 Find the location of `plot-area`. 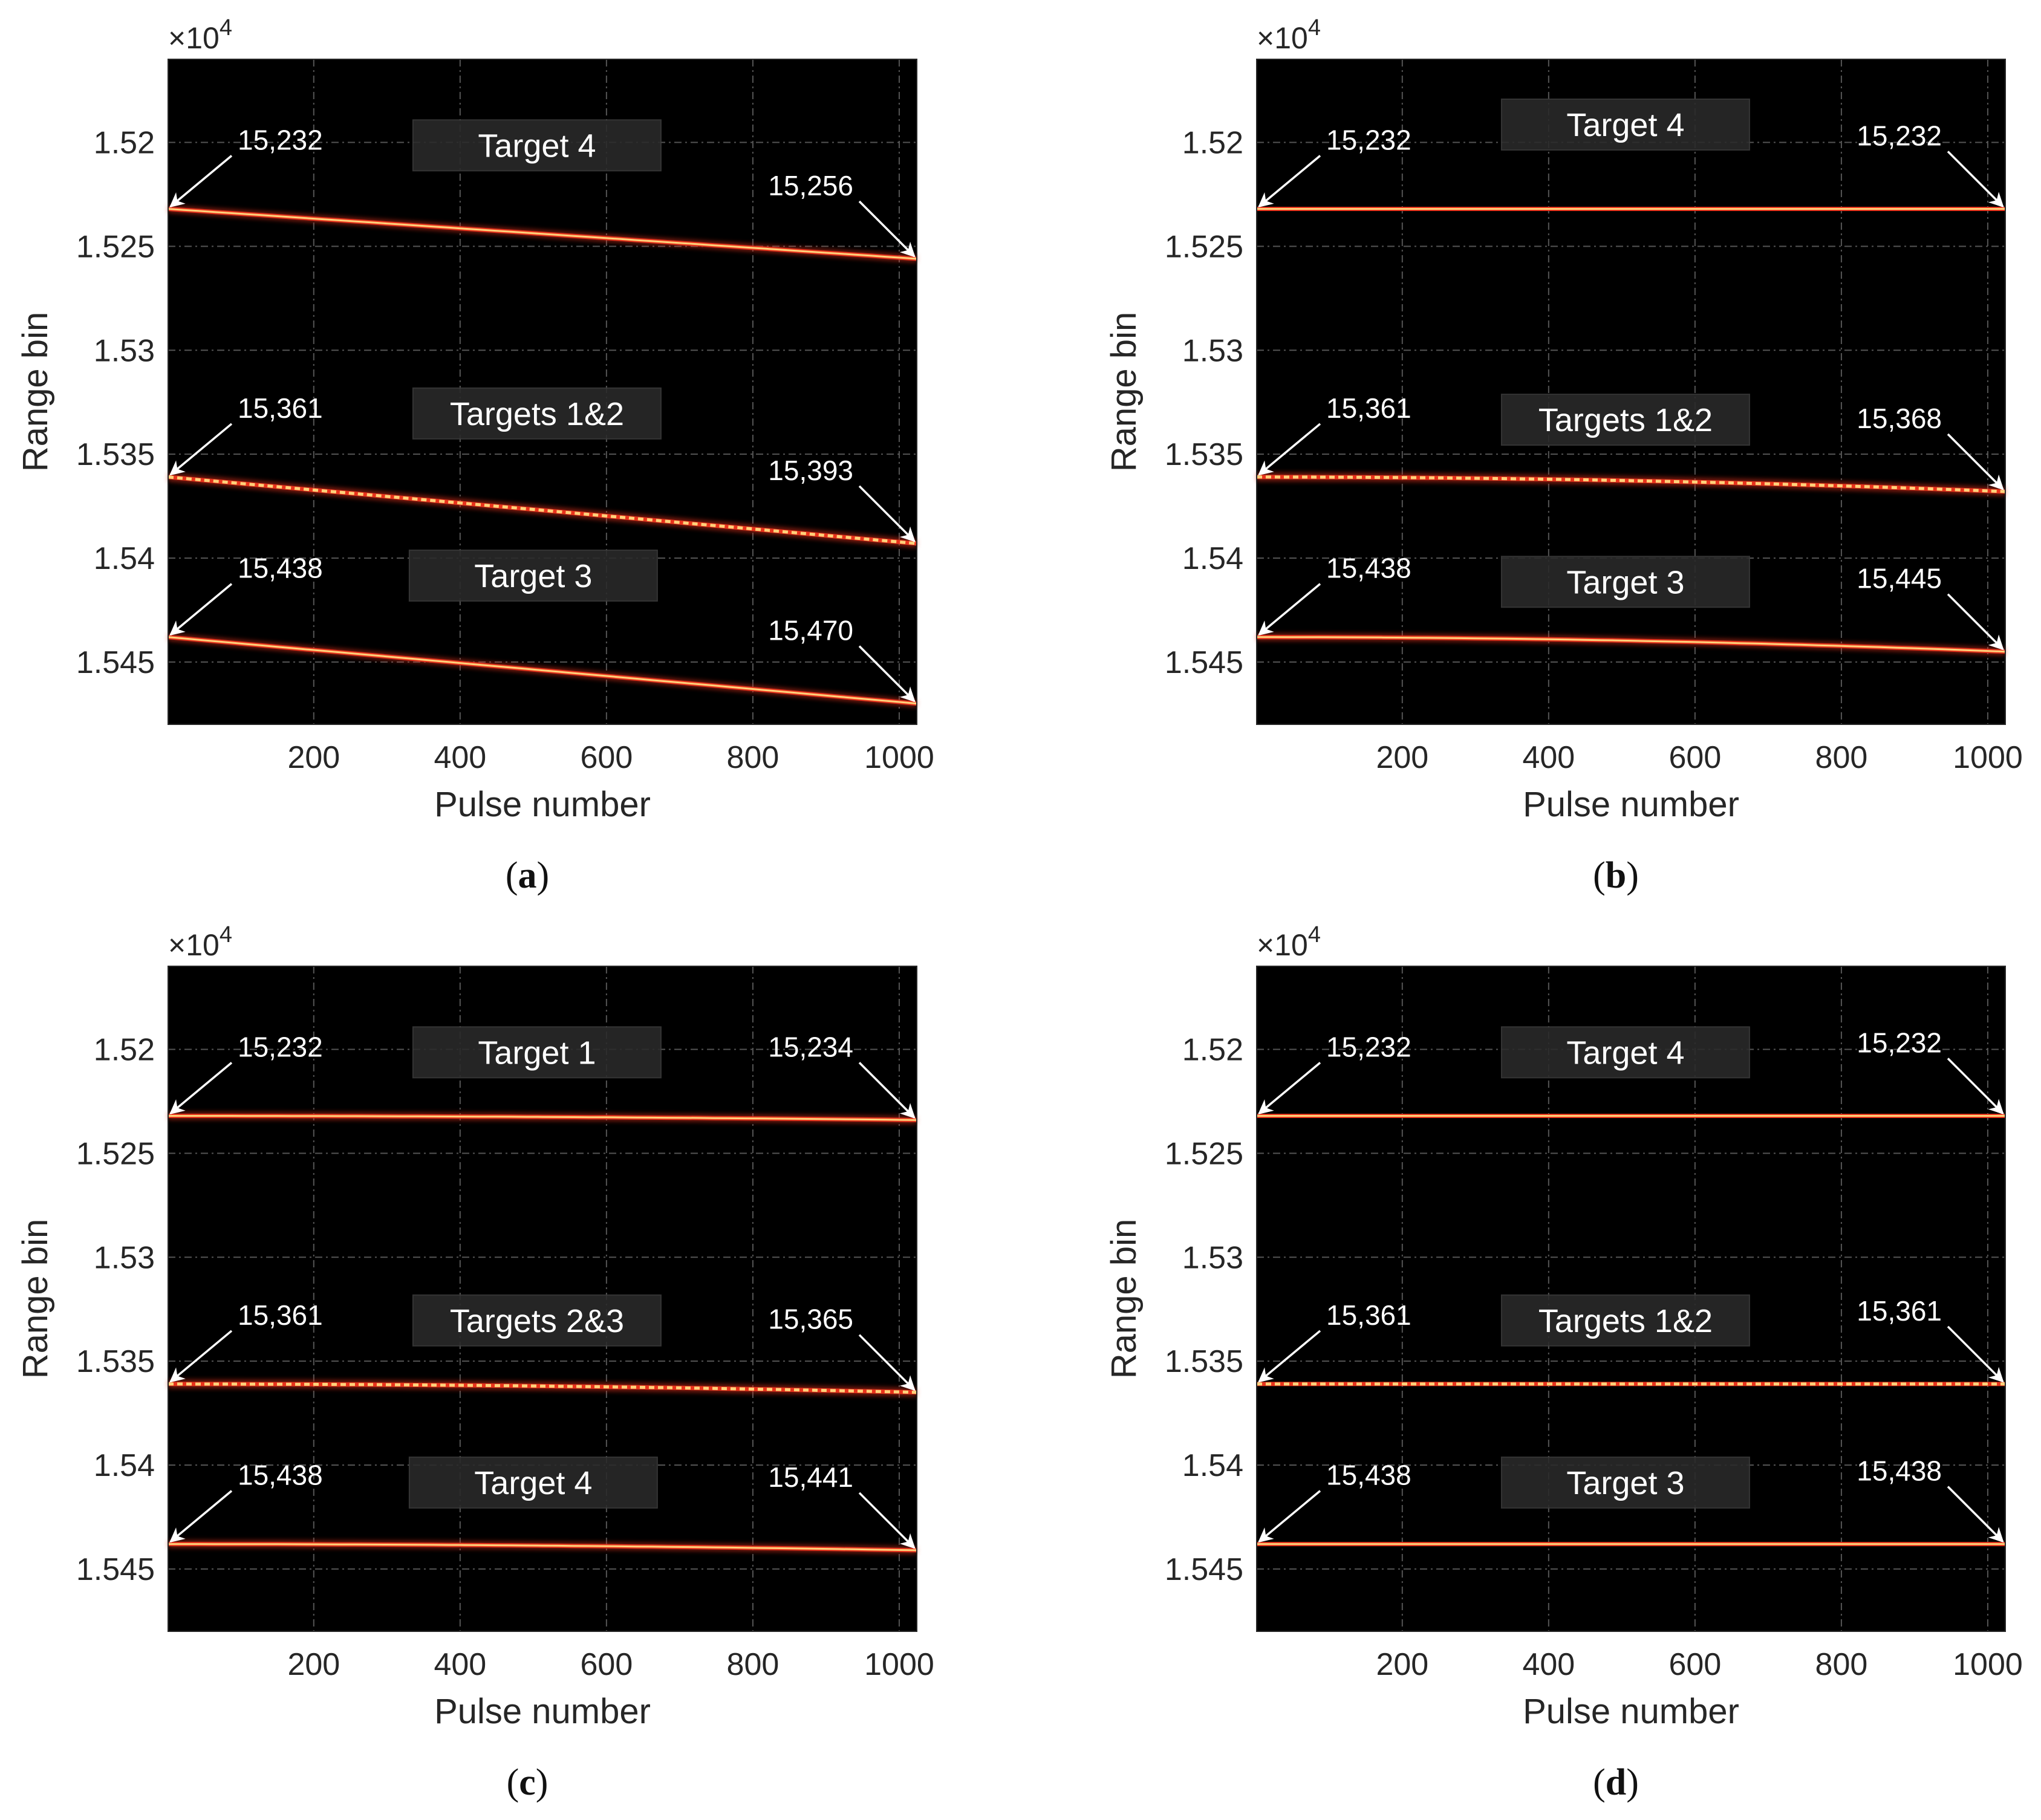

plot-area is located at coordinates (1631, 391).